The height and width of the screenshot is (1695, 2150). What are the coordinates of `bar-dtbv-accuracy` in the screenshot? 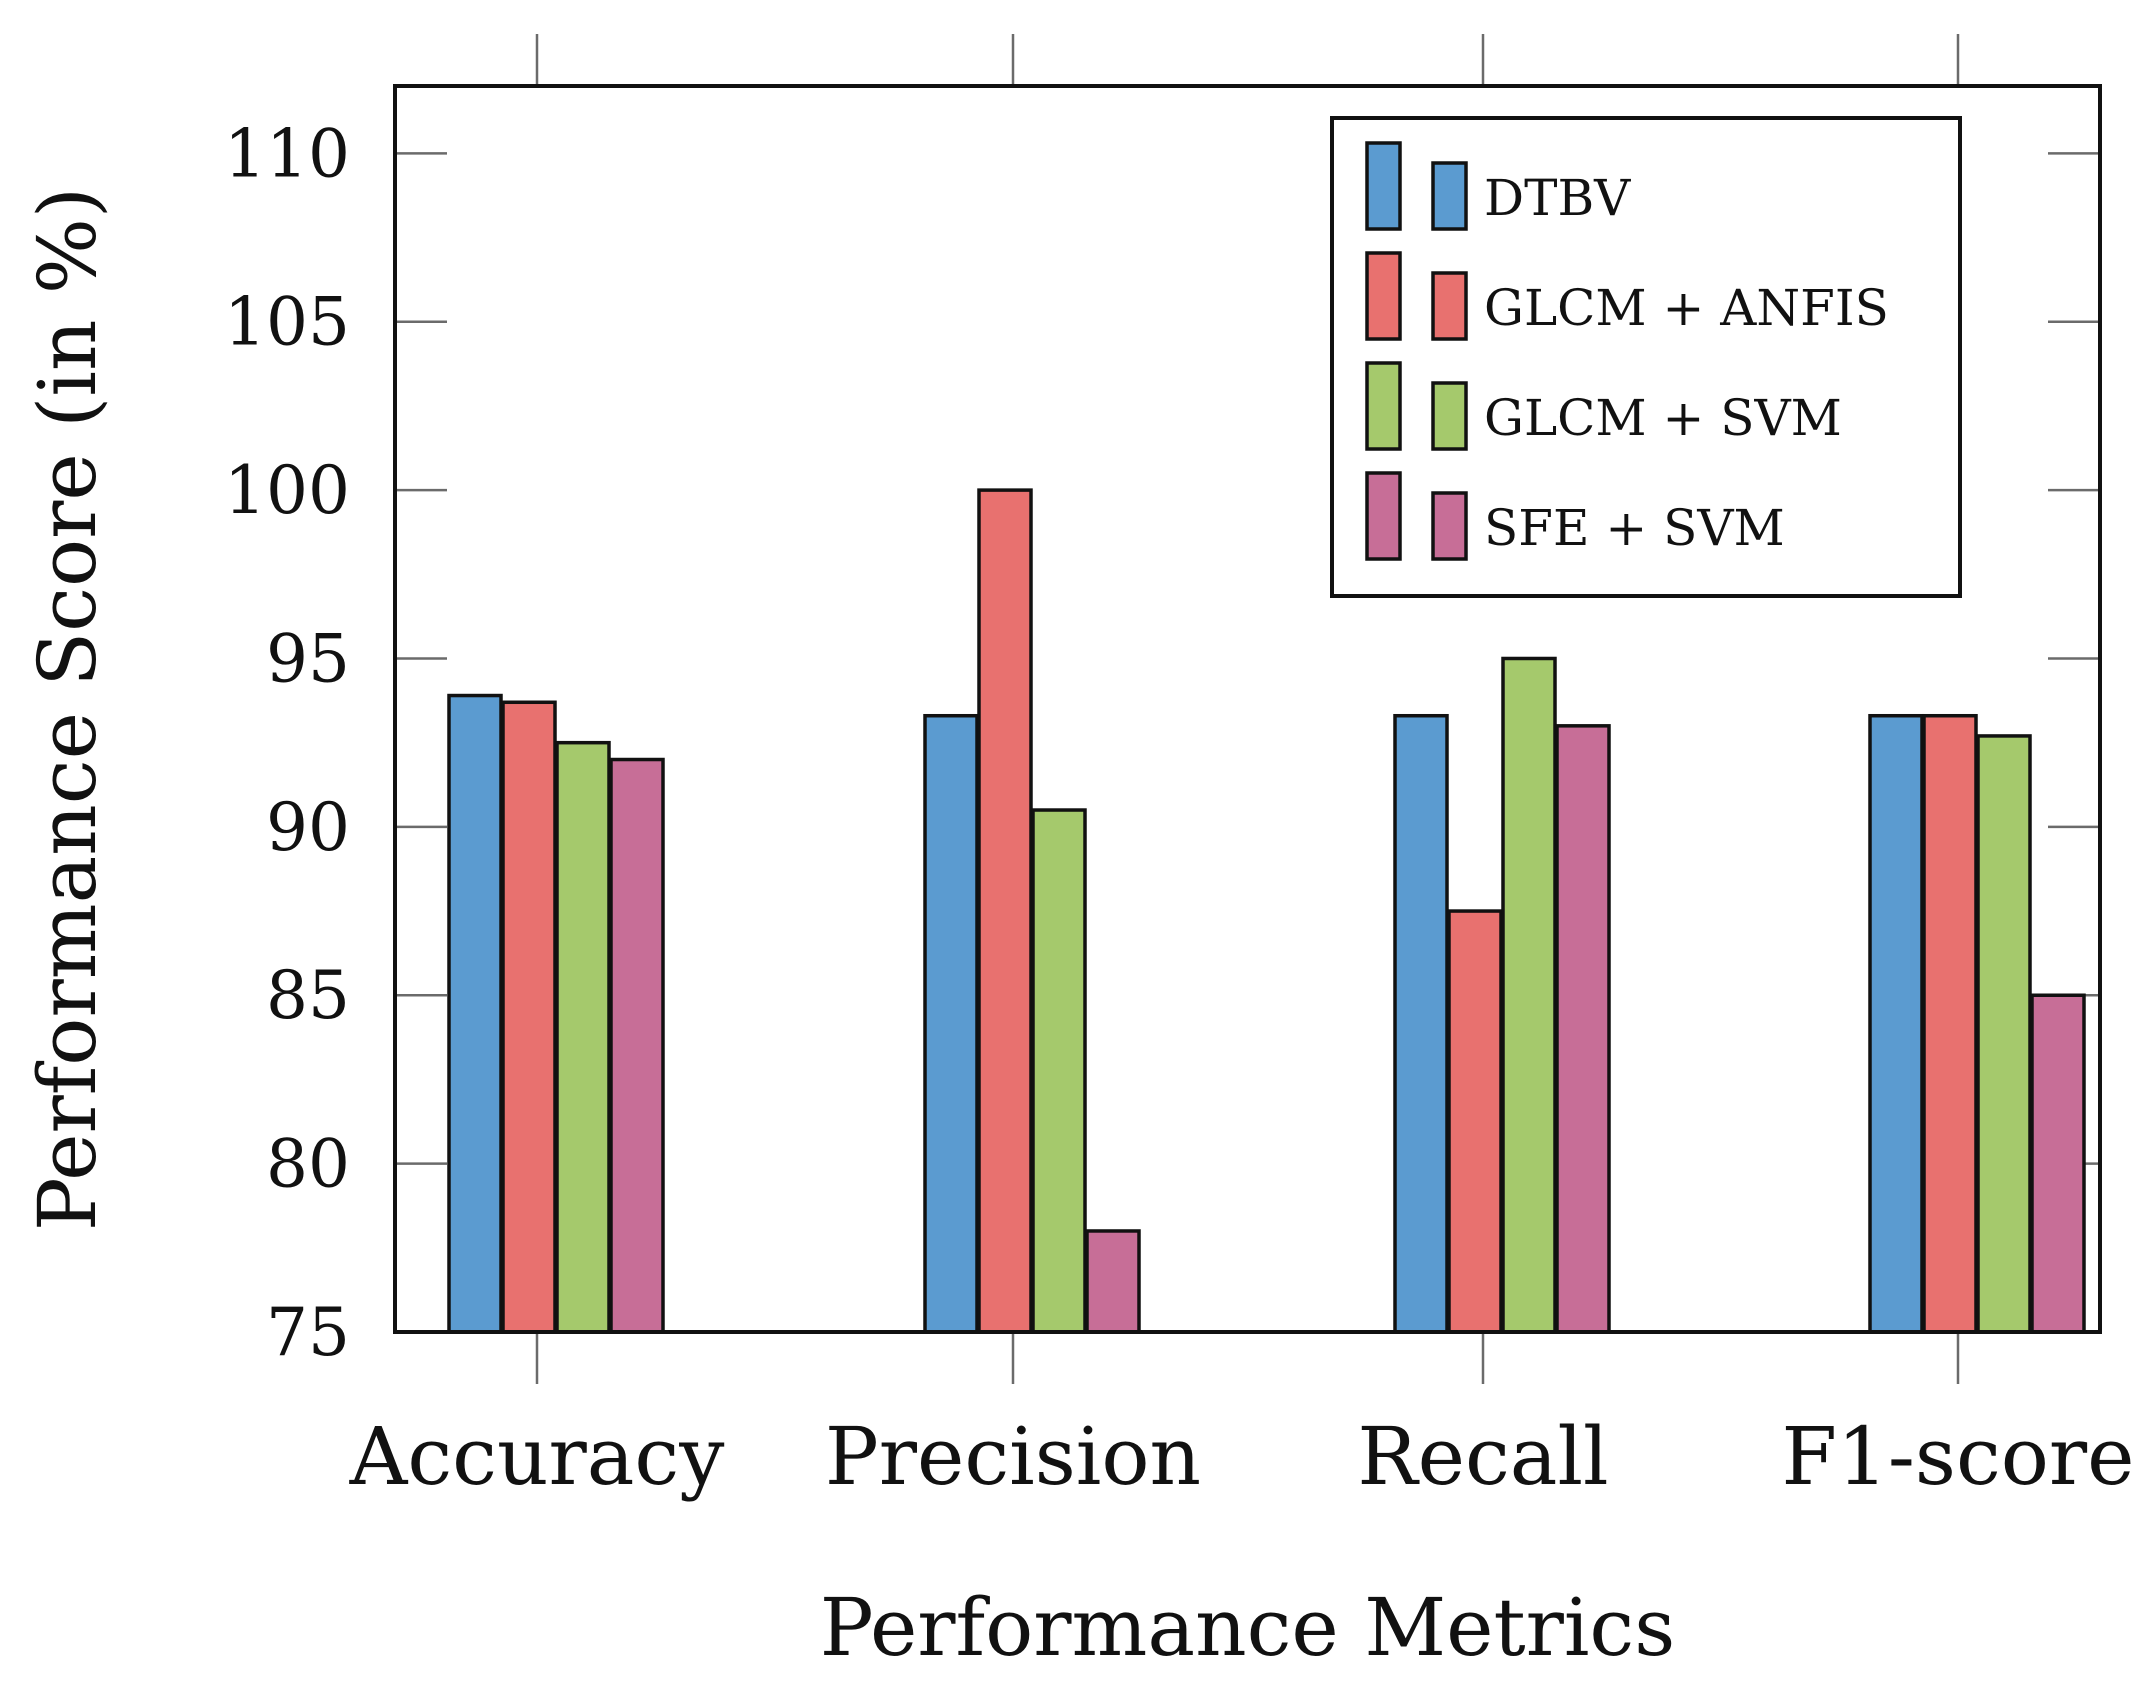 It's located at (475, 1013).